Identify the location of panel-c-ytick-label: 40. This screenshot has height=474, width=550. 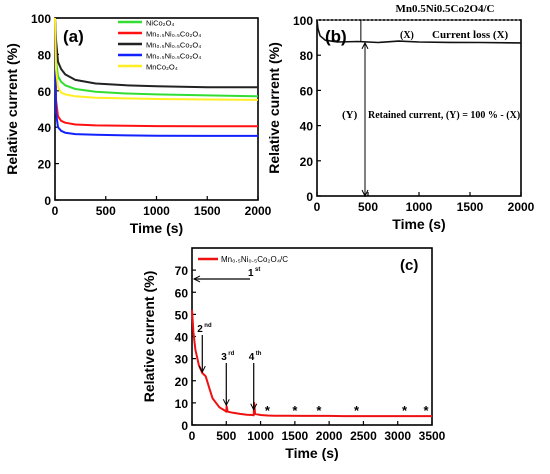
(182, 338).